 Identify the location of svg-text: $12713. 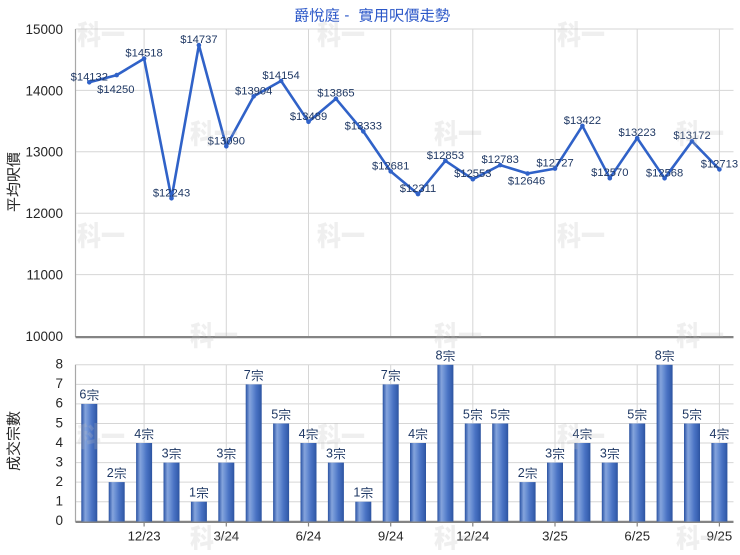
(719, 164).